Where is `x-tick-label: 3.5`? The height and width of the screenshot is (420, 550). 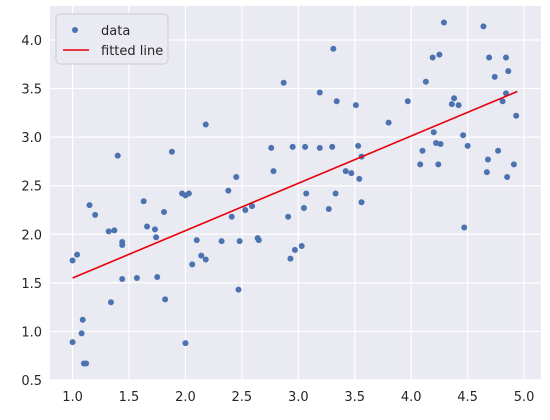 x-tick-label: 3.5 is located at coordinates (354, 397).